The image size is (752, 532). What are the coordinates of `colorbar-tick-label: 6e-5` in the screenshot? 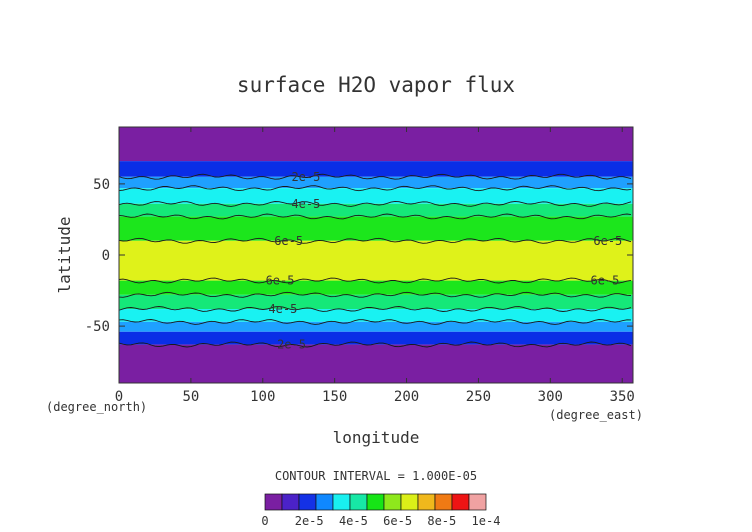 It's located at (397, 521).